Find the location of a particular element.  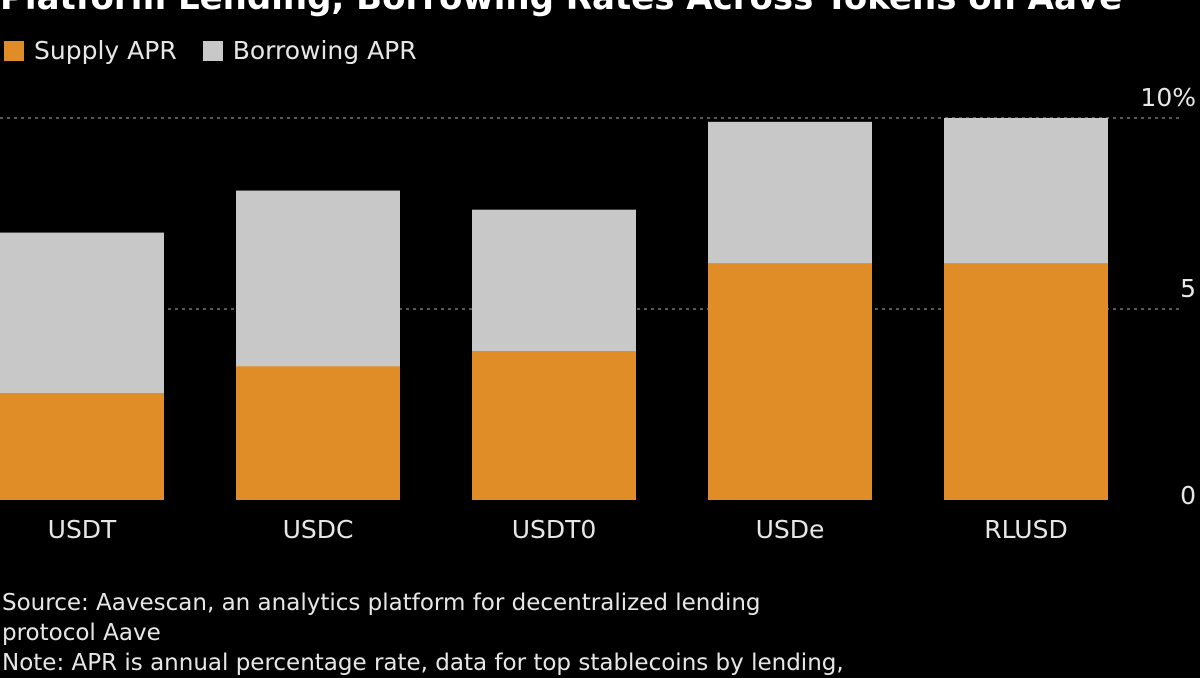

legend: Supply APR Borrowing APR is located at coordinates (219, 50).